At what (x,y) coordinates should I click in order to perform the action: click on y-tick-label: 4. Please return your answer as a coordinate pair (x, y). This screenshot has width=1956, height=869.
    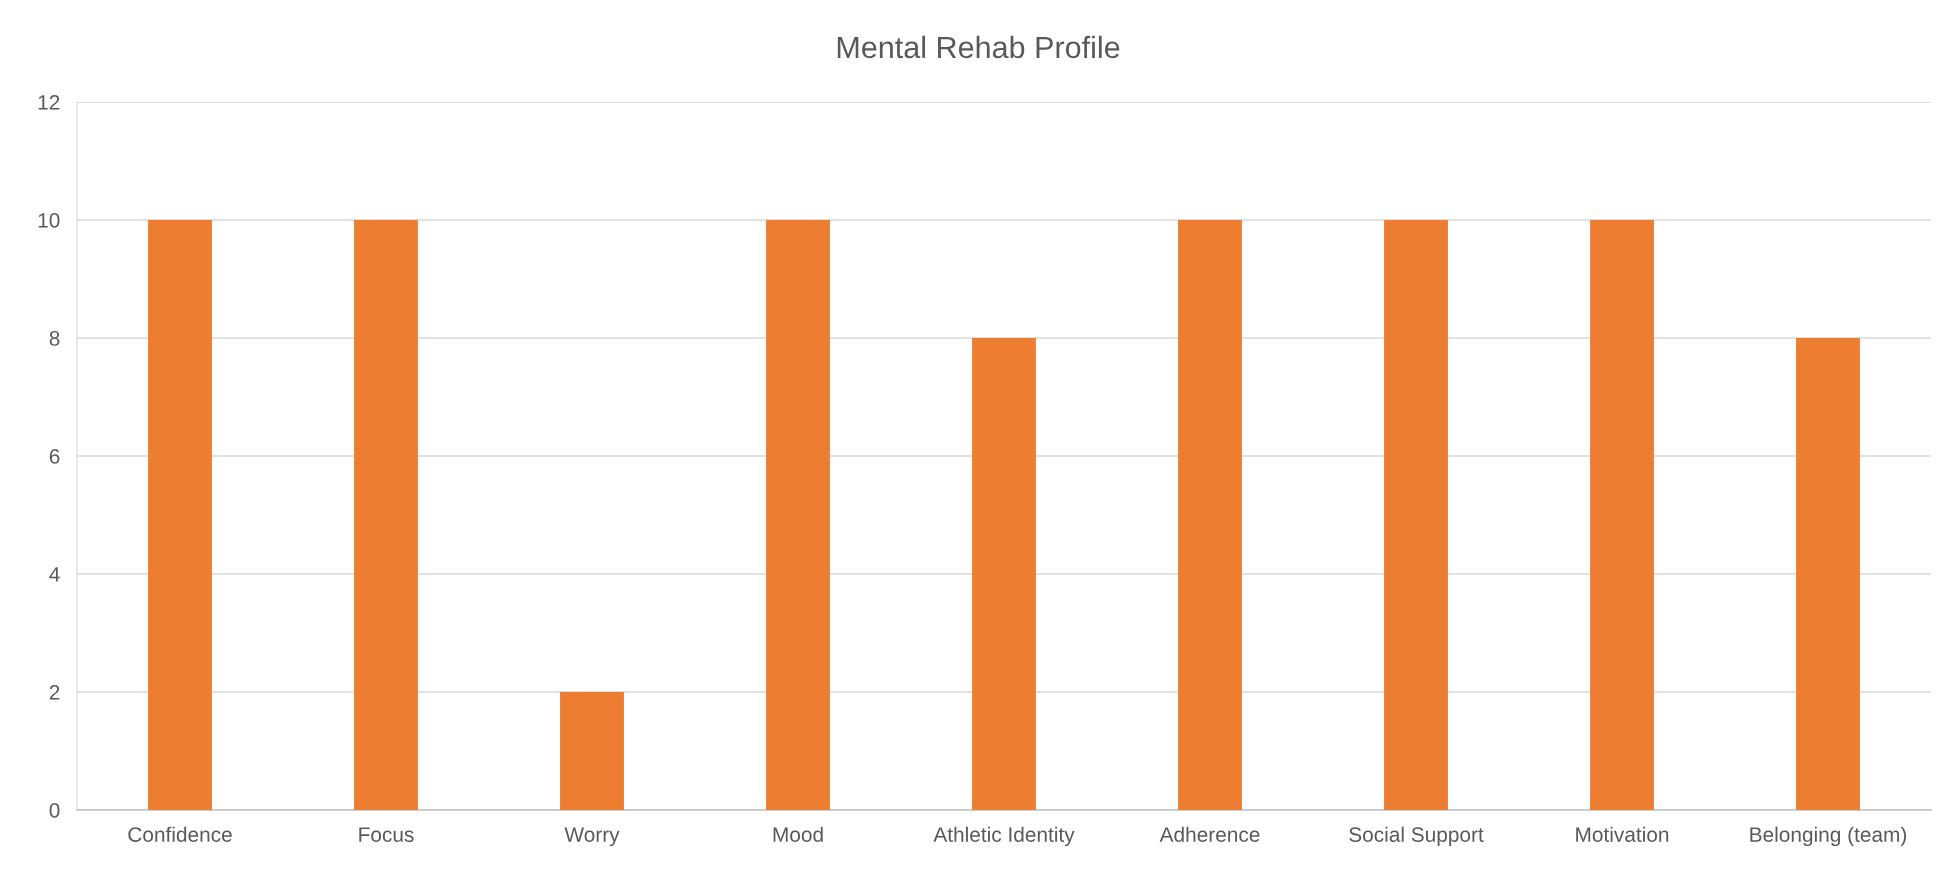
    Looking at the image, I should click on (54, 574).